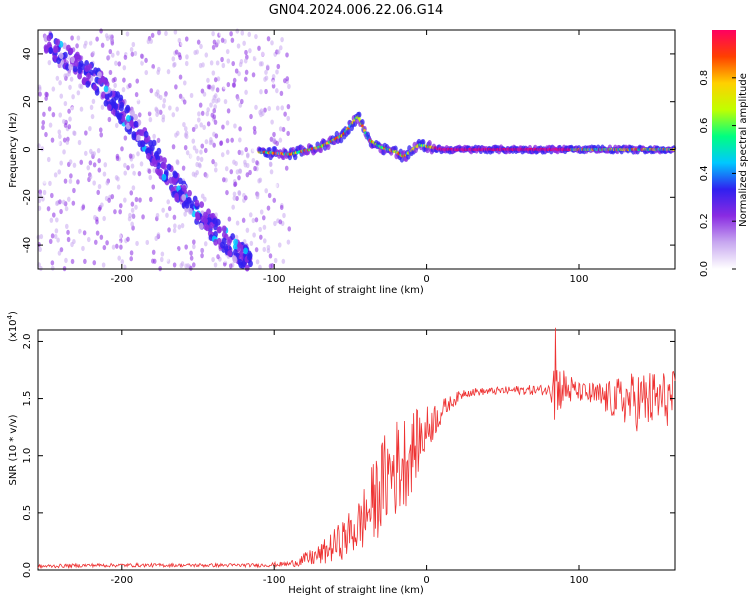 The image size is (750, 600). I want to click on tick-label: -200, so click(121, 279).